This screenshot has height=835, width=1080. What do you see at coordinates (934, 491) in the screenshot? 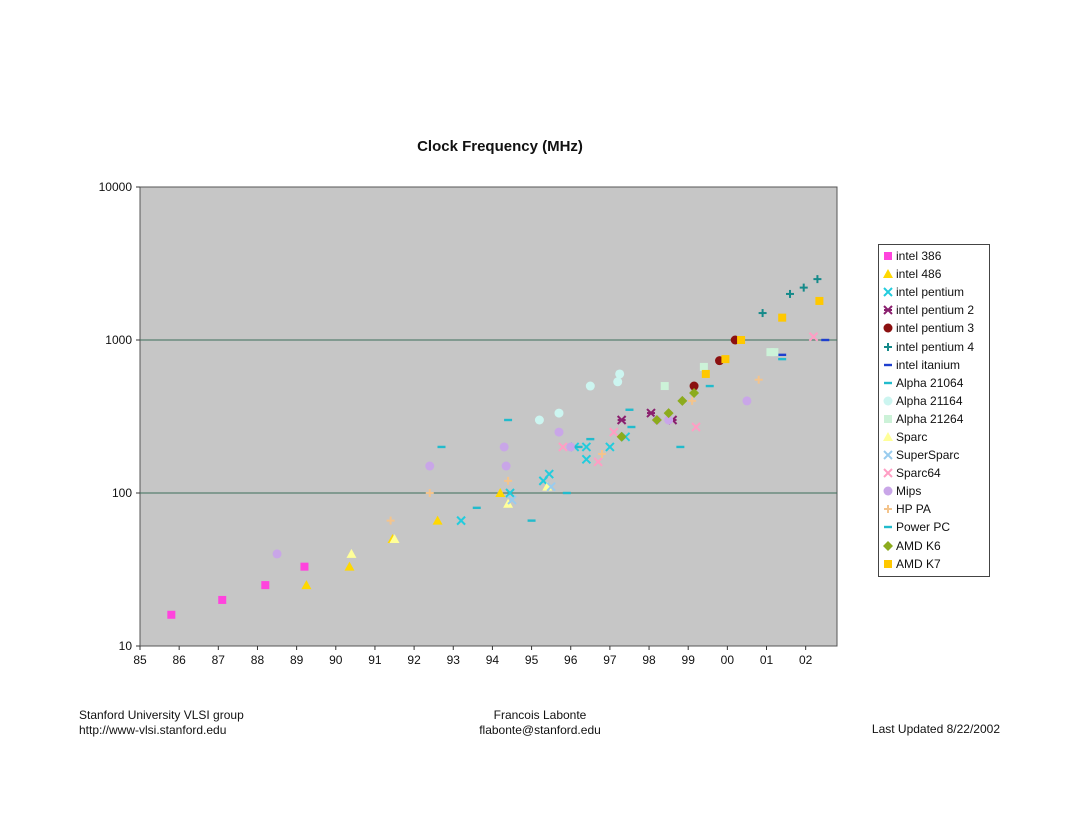
I see `legend-item-mips: Mips` at bounding box center [934, 491].